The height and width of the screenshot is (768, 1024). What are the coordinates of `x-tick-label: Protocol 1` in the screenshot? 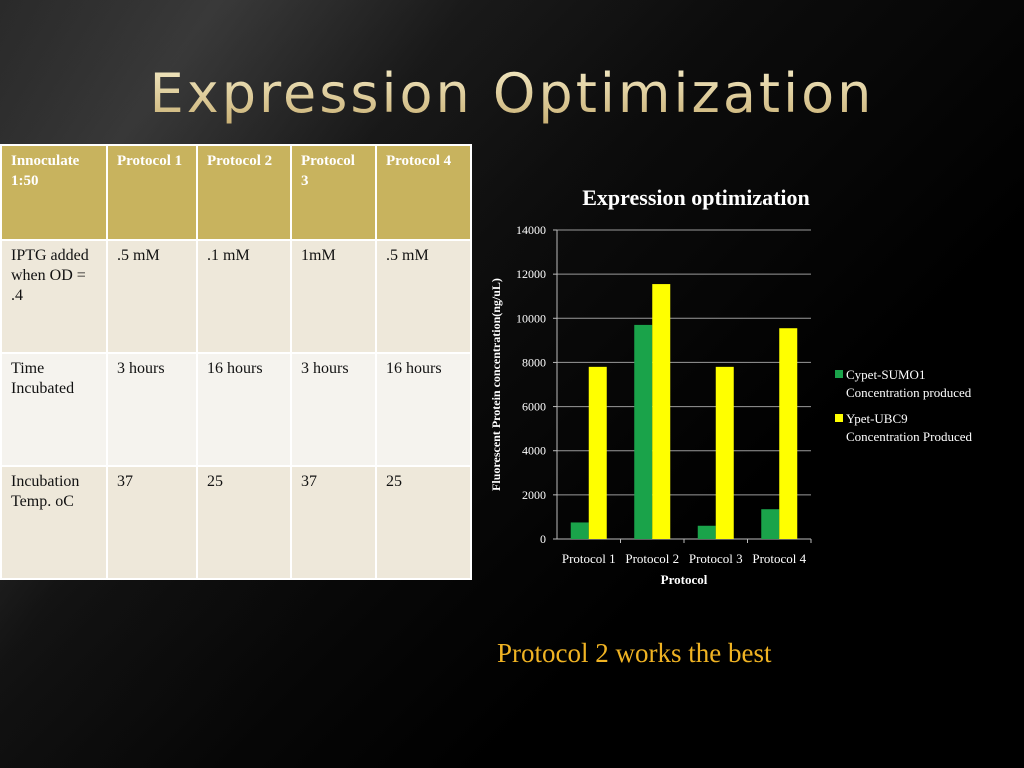 It's located at (589, 558).